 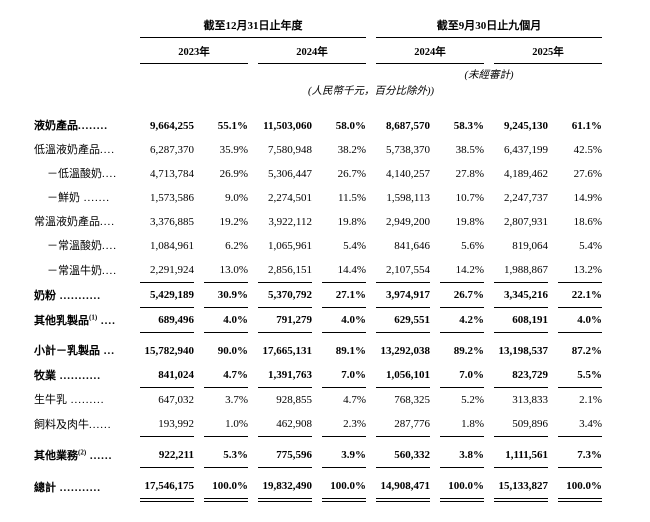 What do you see at coordinates (172, 174) in the screenshot?
I see `amount-cell: 4,713,784` at bounding box center [172, 174].